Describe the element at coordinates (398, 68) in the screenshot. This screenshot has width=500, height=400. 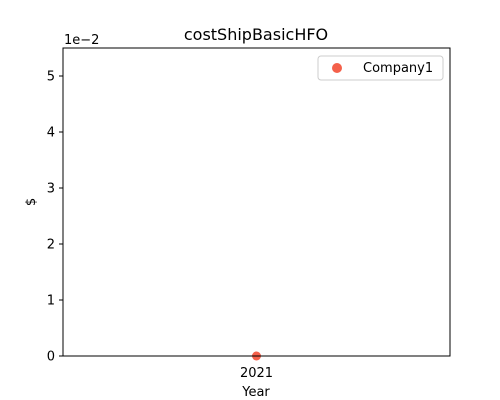
I see `legend-label: Company1` at that location.